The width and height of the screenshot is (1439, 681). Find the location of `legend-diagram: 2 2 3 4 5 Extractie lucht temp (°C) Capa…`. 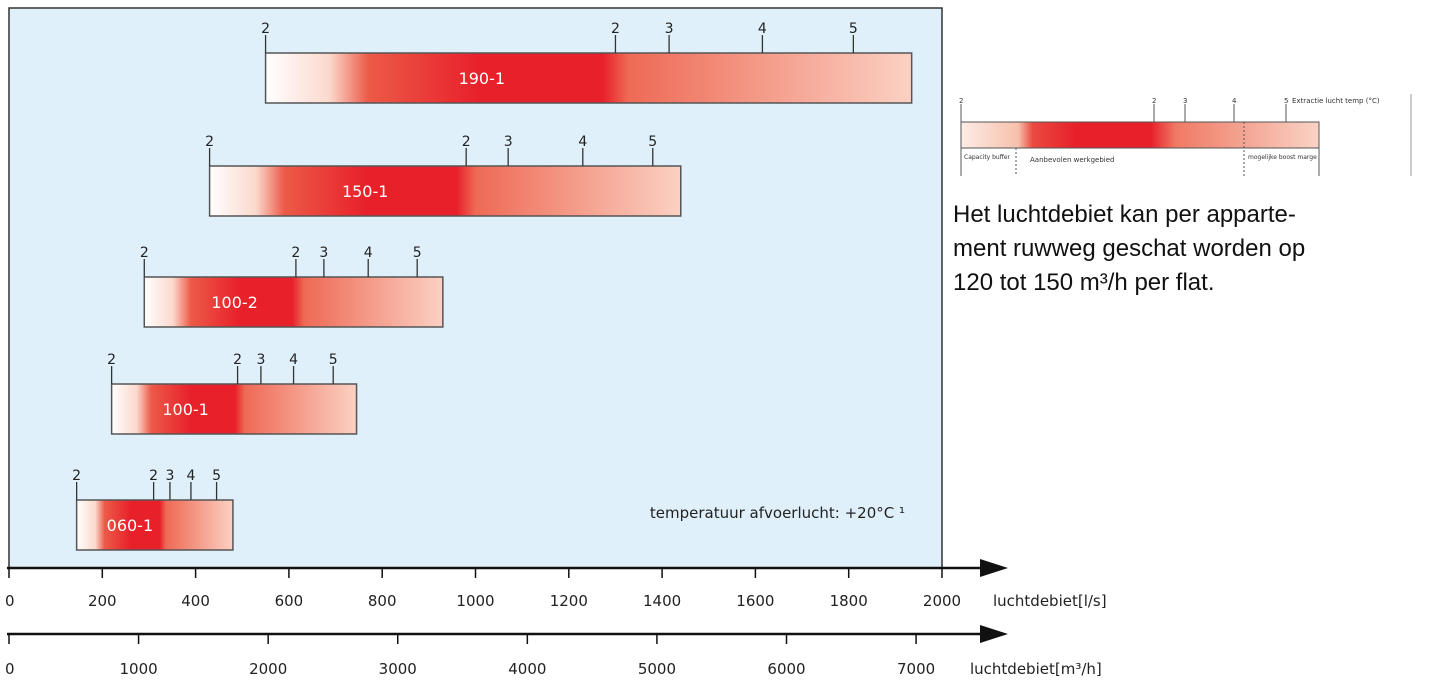

legend-diagram: 2 2 3 4 5 Extractie lucht temp (°C) Capa… is located at coordinates (1185, 135).